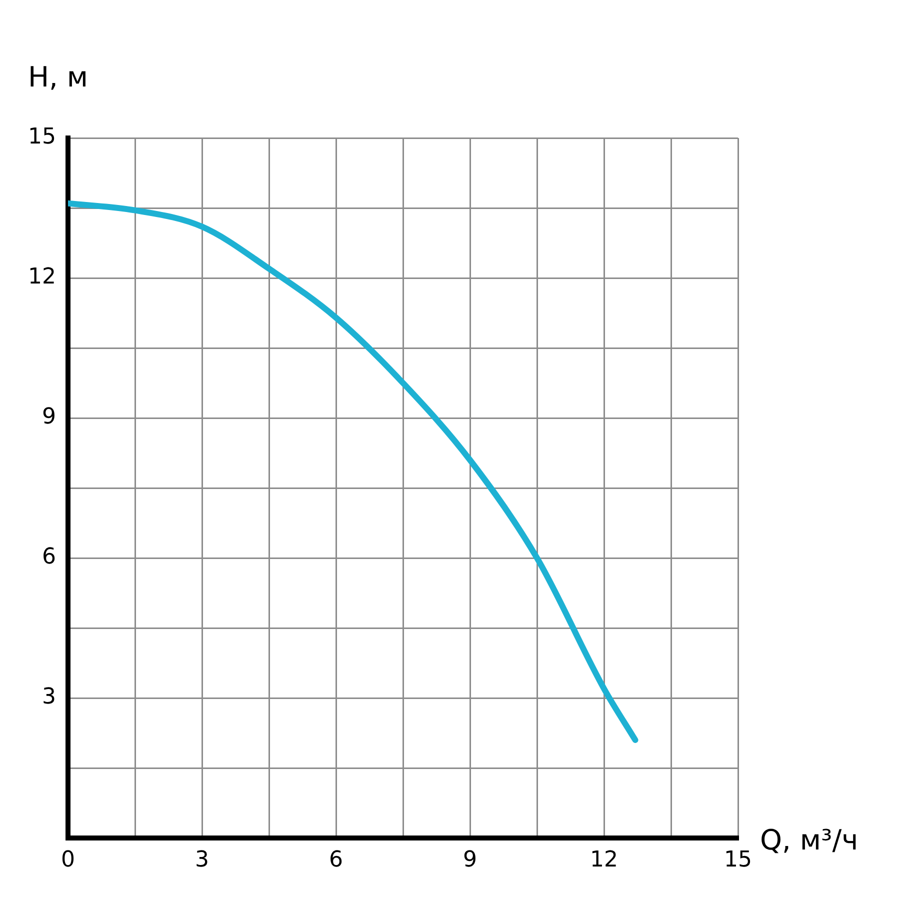 The height and width of the screenshot is (900, 900). I want to click on y-tick-label: 3, so click(49, 697).